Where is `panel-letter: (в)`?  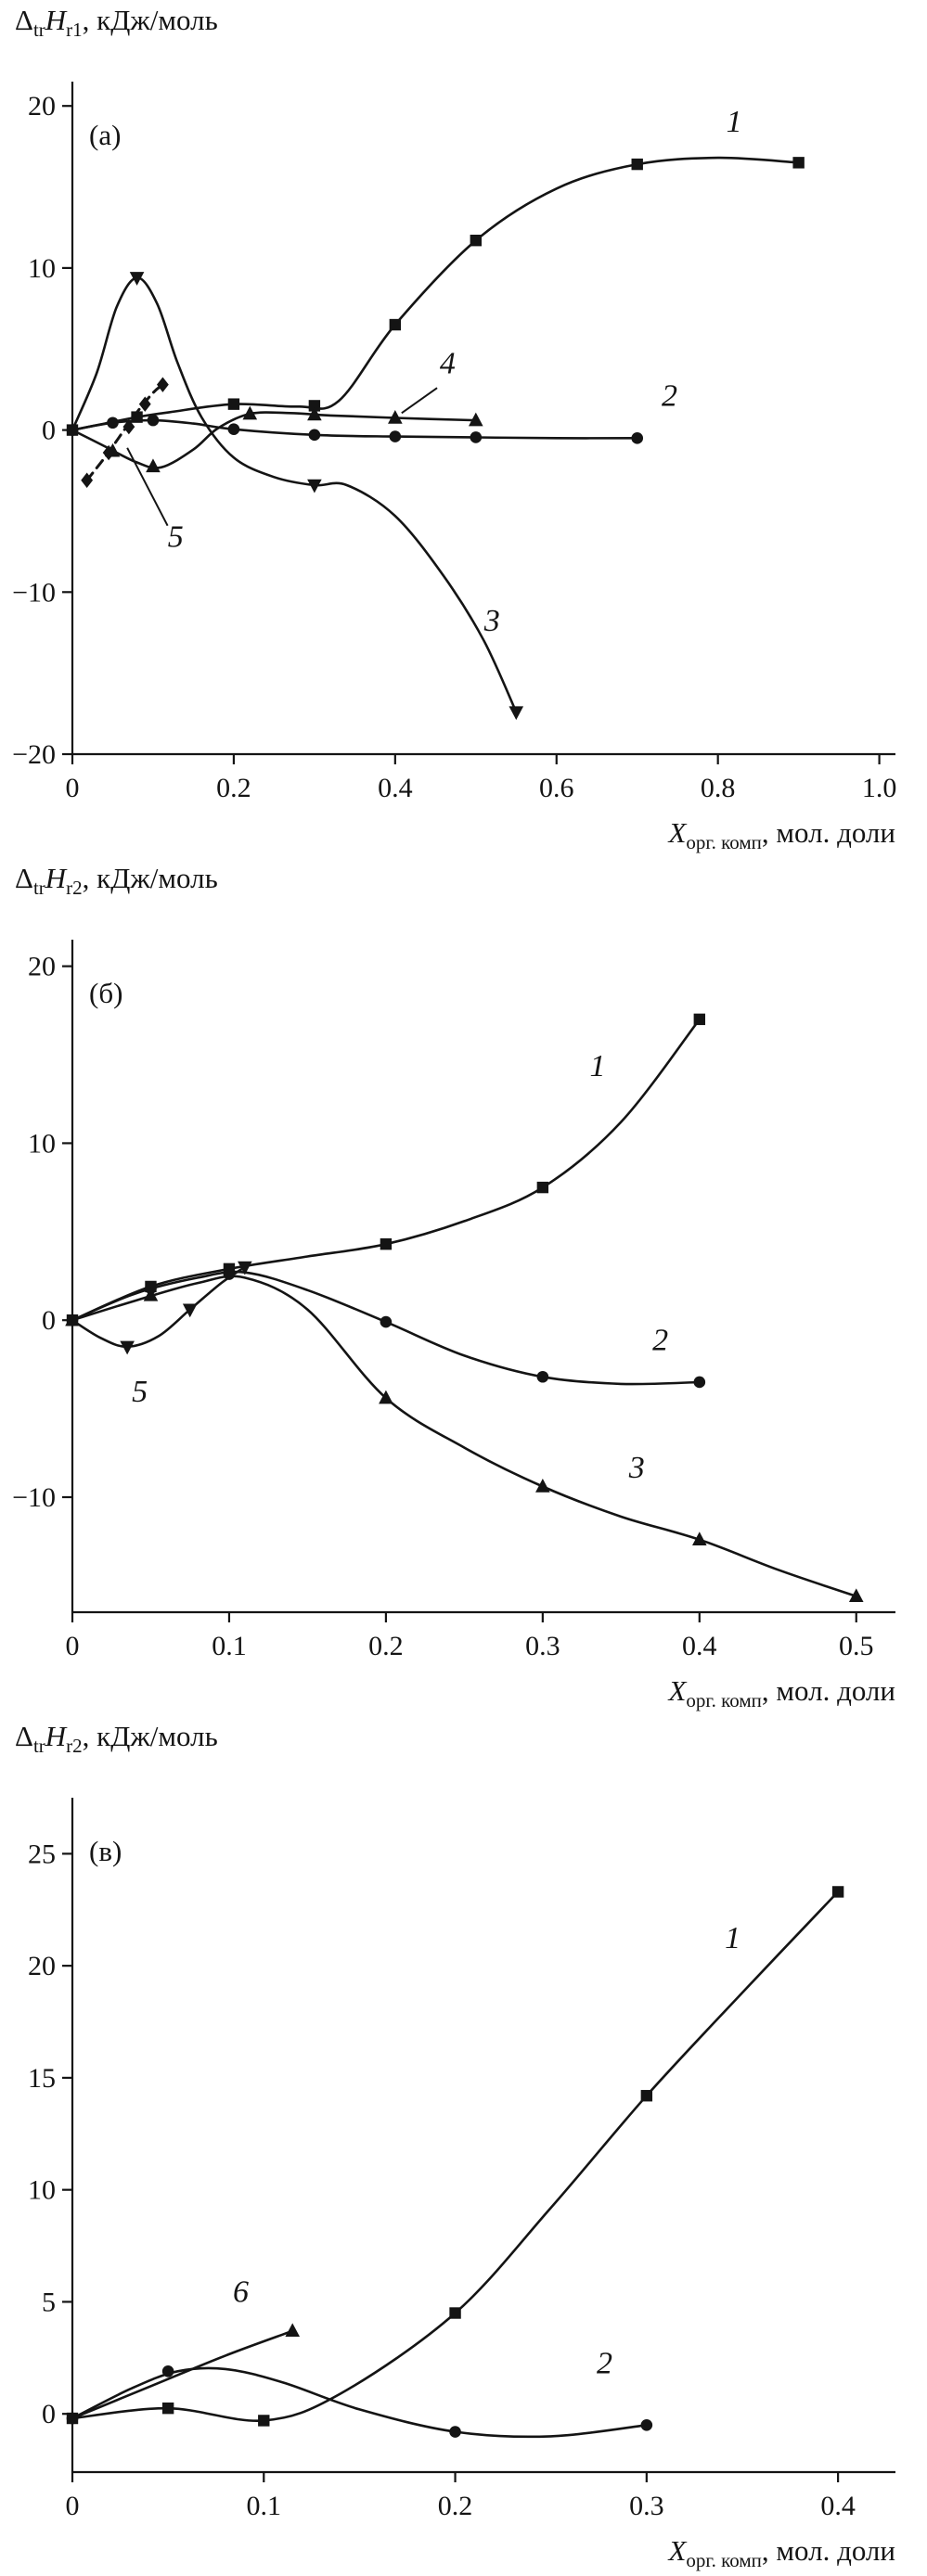 panel-letter: (в) is located at coordinates (105, 1851).